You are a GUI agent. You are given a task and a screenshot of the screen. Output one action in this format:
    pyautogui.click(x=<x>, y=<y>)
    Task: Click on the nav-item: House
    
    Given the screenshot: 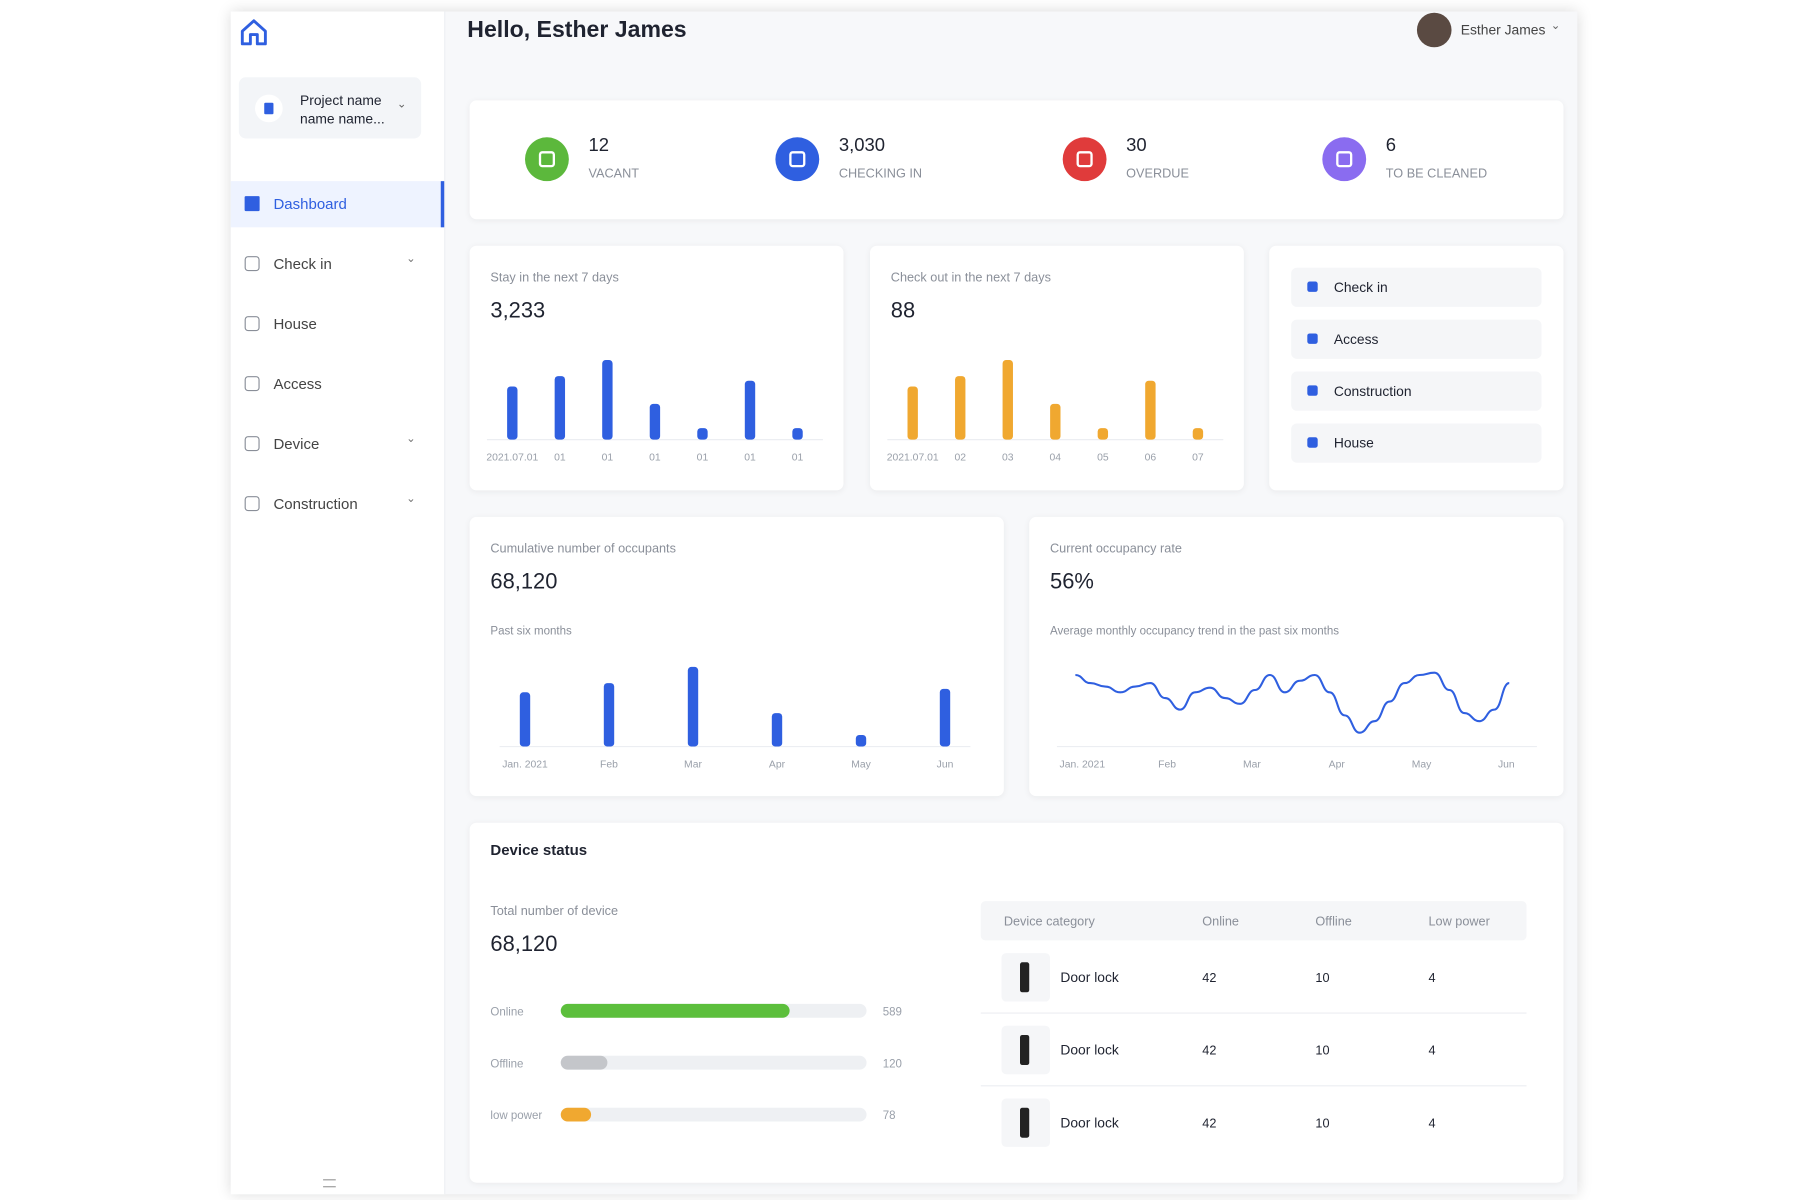 What is the action you would take?
    pyautogui.click(x=337, y=324)
    